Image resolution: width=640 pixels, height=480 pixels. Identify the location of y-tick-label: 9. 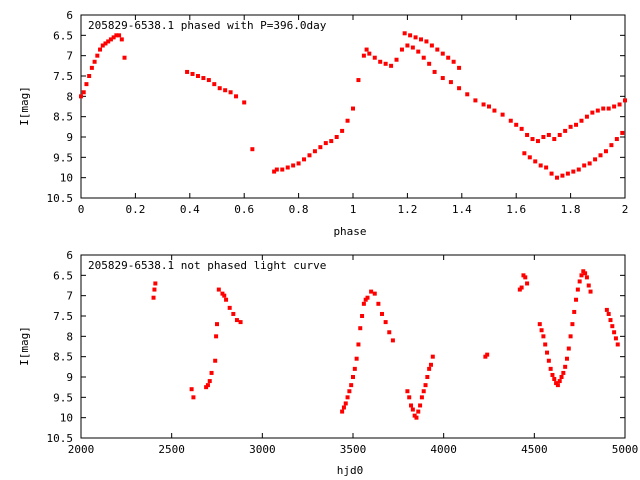
(69, 377).